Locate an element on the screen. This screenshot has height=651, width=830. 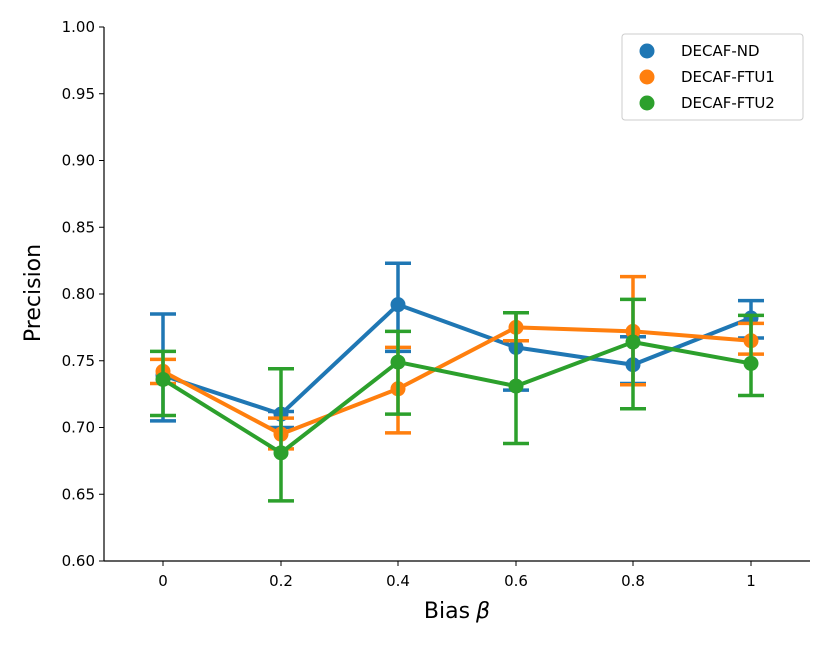
legend-label: DECAF-FTU1 is located at coordinates (728, 77).